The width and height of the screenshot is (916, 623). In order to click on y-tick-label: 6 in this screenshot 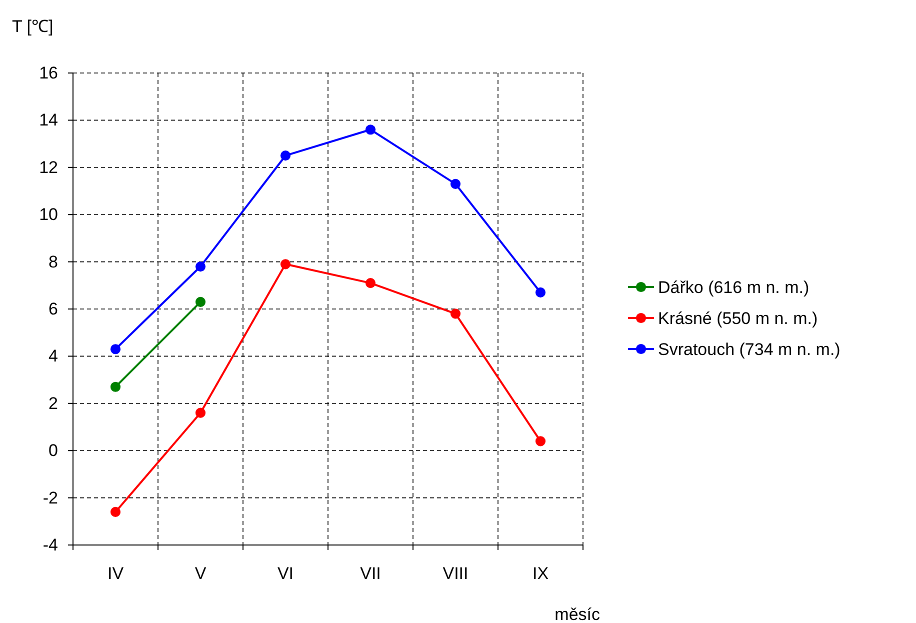, I will do `click(53, 308)`.